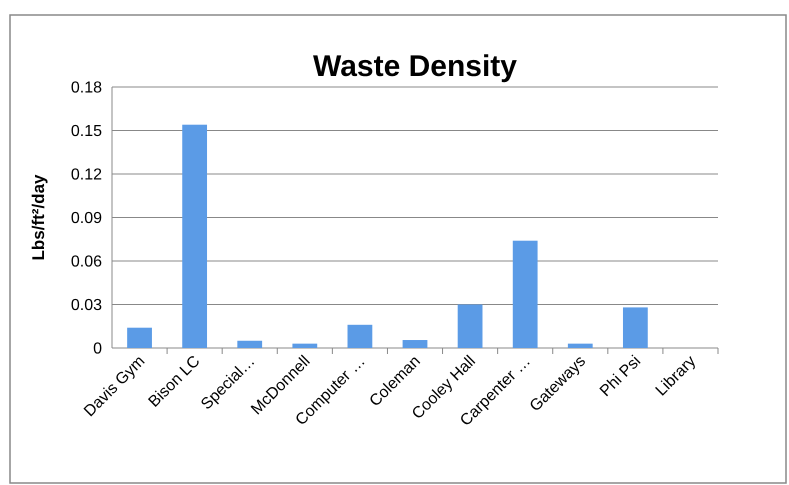 The image size is (789, 485). What do you see at coordinates (86, 88) in the screenshot?
I see `y-tick-label: 0.18` at bounding box center [86, 88].